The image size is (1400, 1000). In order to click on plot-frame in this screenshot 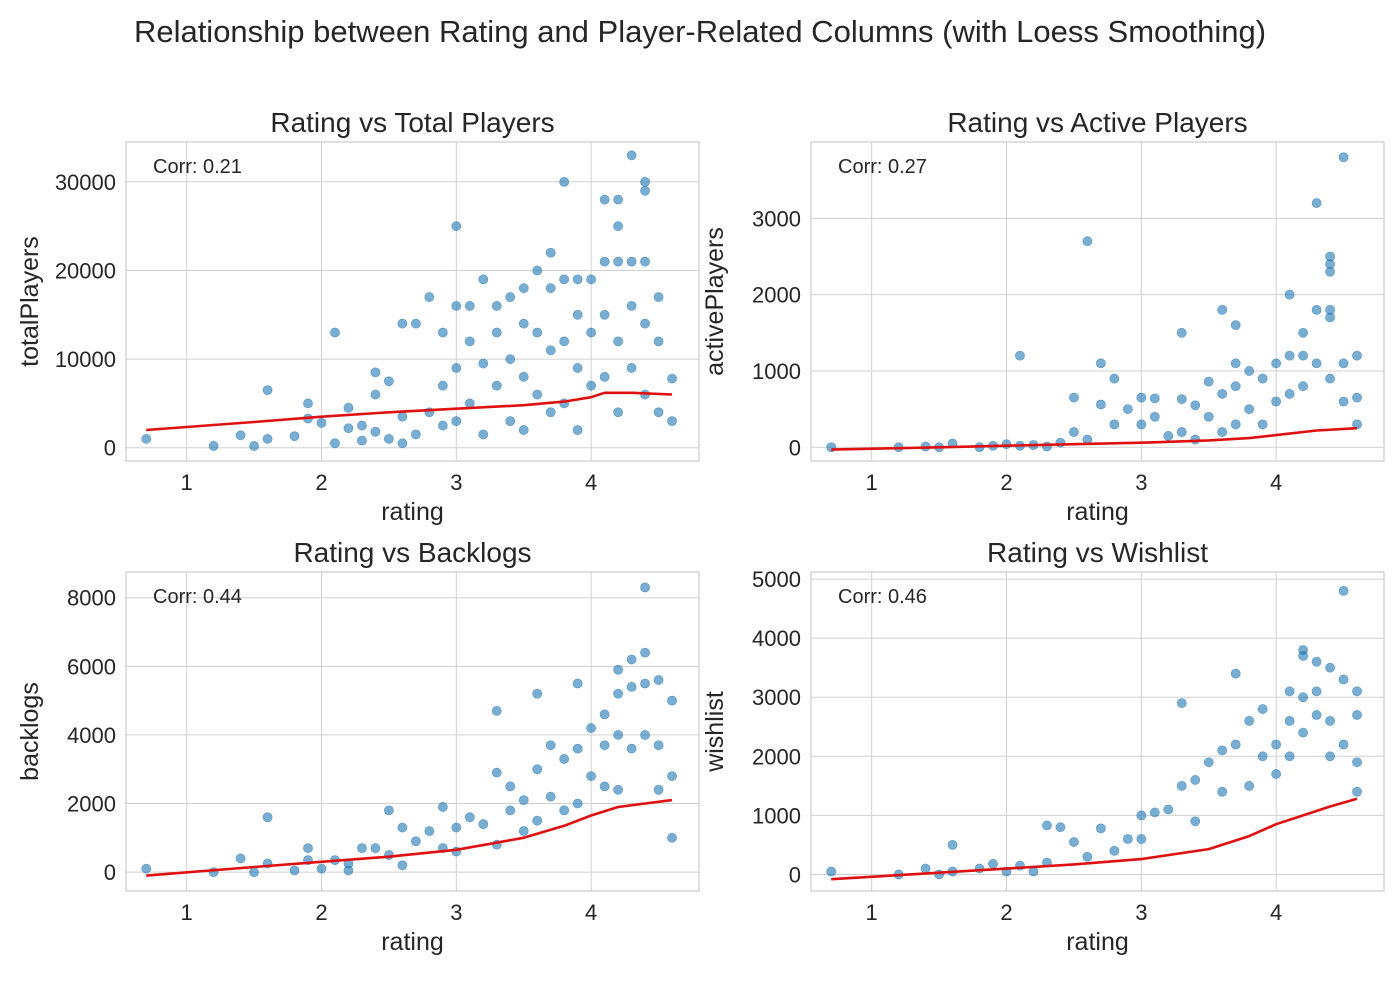, I will do `click(412, 301)`.